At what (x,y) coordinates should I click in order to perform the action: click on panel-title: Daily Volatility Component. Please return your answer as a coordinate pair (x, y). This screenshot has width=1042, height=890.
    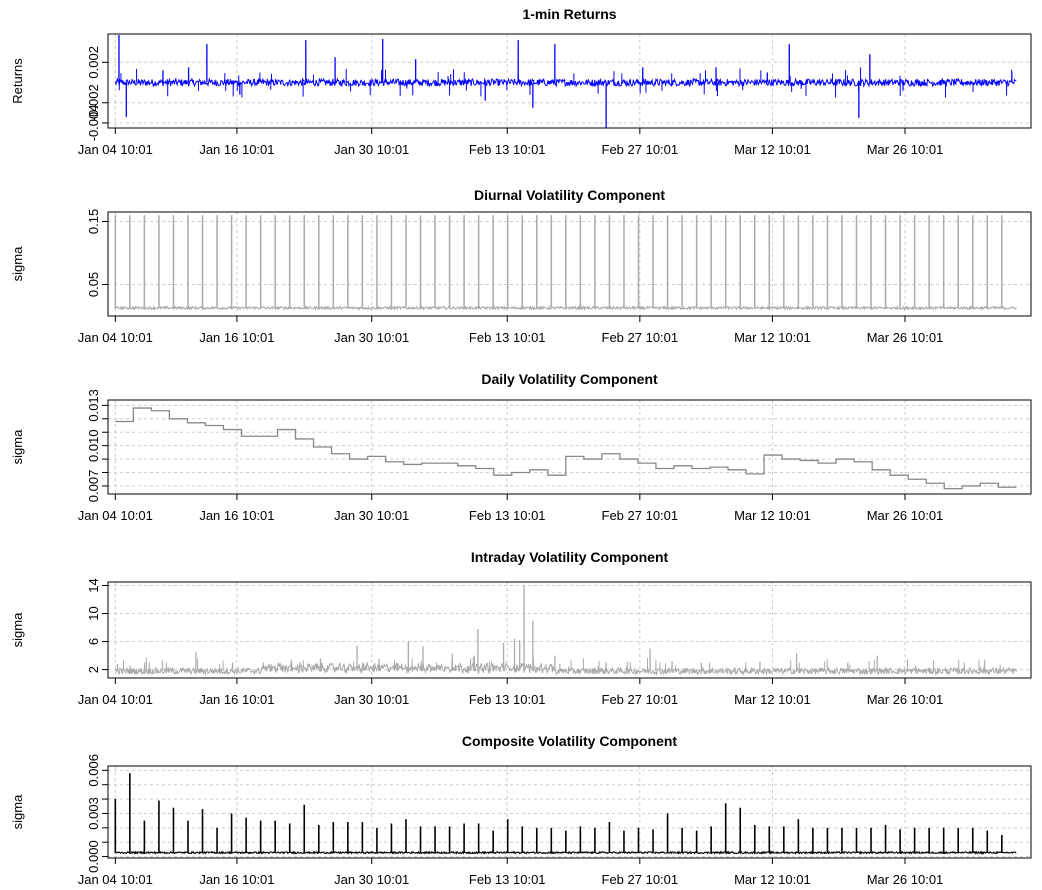
    Looking at the image, I should click on (569, 379).